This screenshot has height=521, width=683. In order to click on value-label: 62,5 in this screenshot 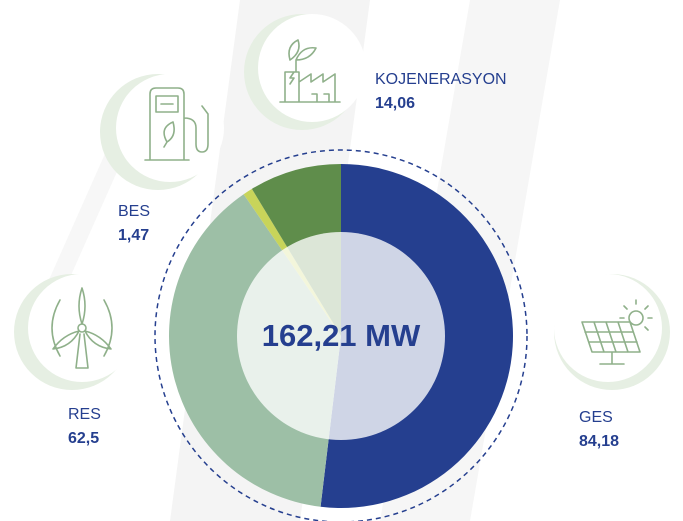, I will do `click(83, 438)`.